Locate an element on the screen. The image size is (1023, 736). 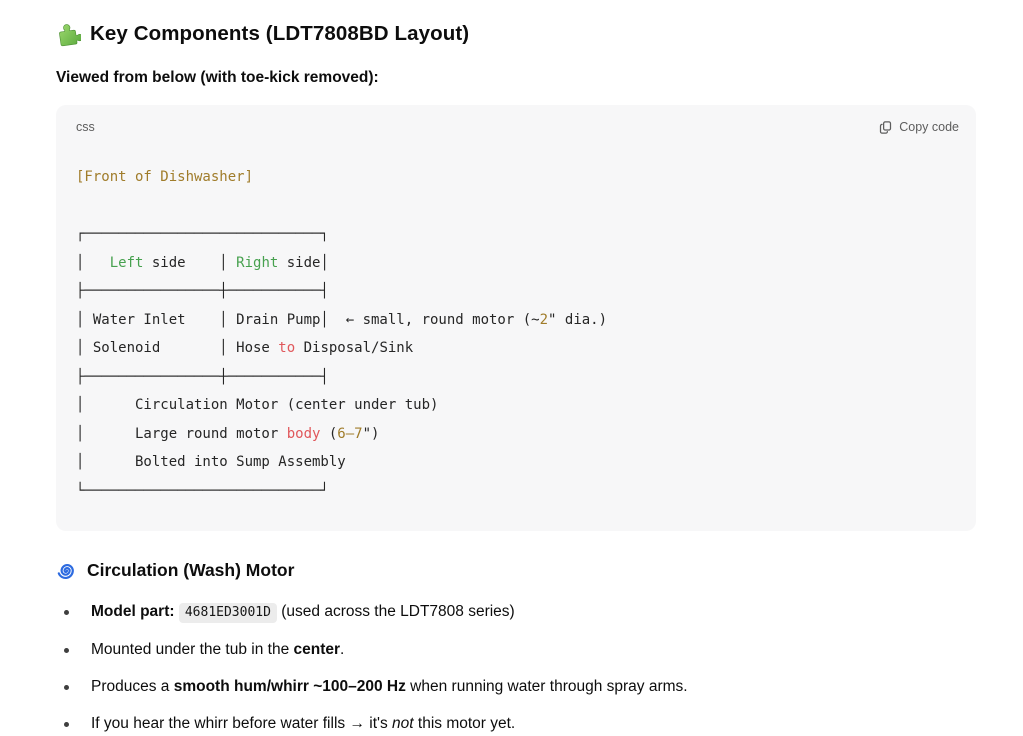
code-token: └────────────────────────────┘ is located at coordinates (202, 490).